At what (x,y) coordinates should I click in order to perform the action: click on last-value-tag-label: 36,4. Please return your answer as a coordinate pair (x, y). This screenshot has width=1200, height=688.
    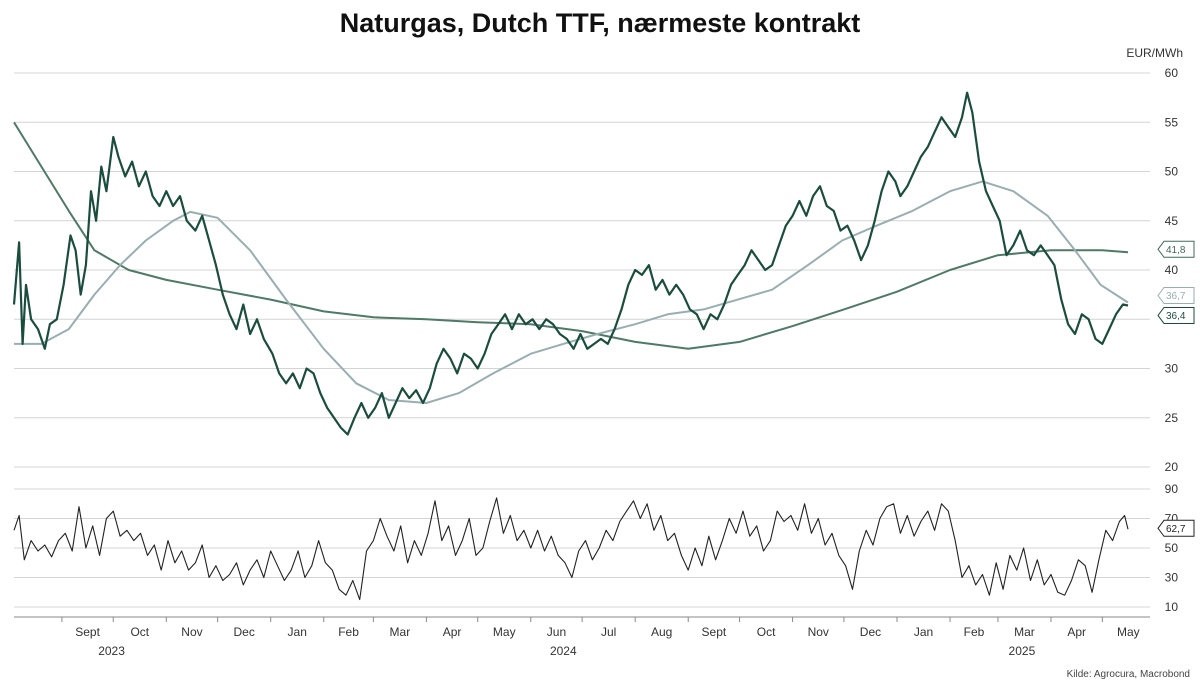
    Looking at the image, I should click on (1176, 316).